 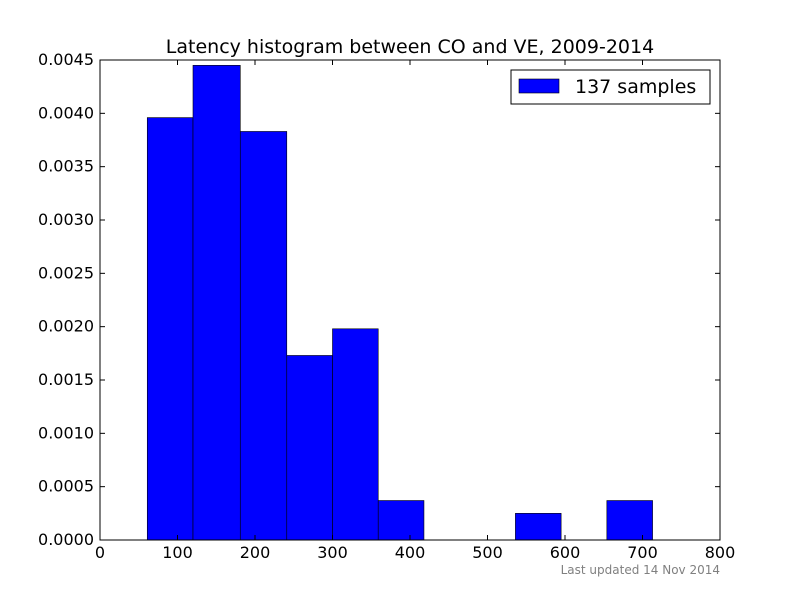 I want to click on y-tick-label-1: 0.0005, so click(x=66, y=486).